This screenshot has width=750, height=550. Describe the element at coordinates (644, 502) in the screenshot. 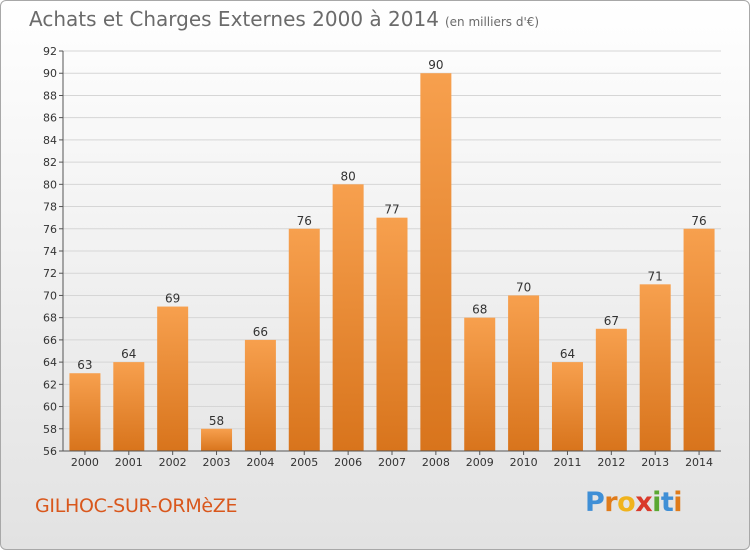

I see `logo-letter: x` at that location.